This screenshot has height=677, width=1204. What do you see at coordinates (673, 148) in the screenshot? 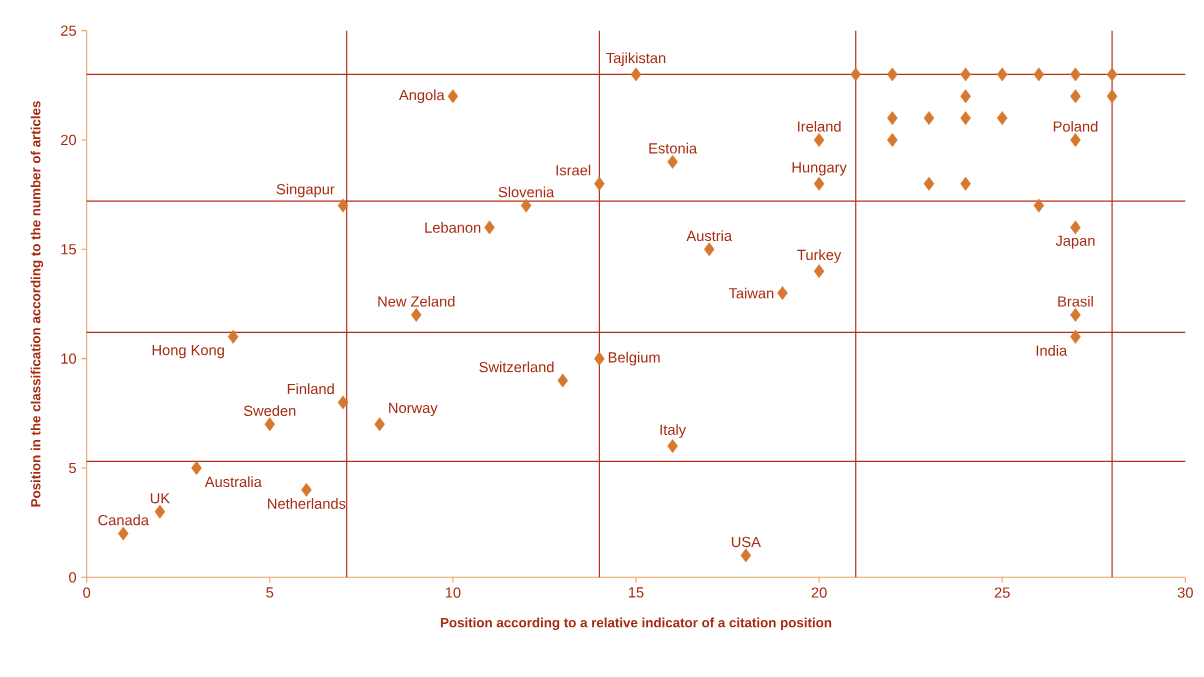
I see `annotation: Estonia` at bounding box center [673, 148].